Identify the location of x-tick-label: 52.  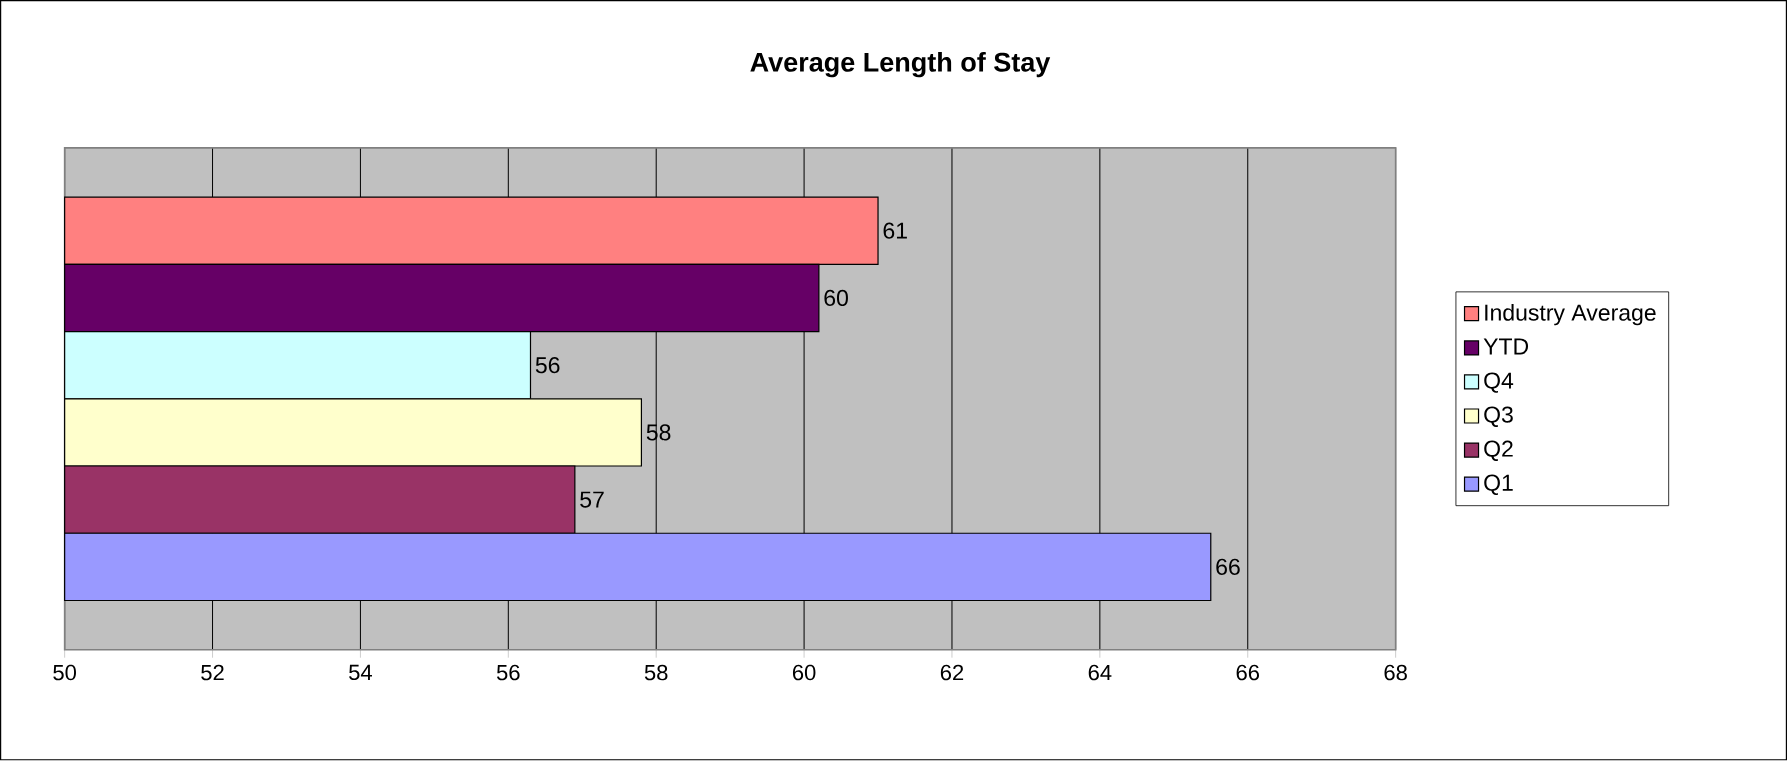
(212, 673).